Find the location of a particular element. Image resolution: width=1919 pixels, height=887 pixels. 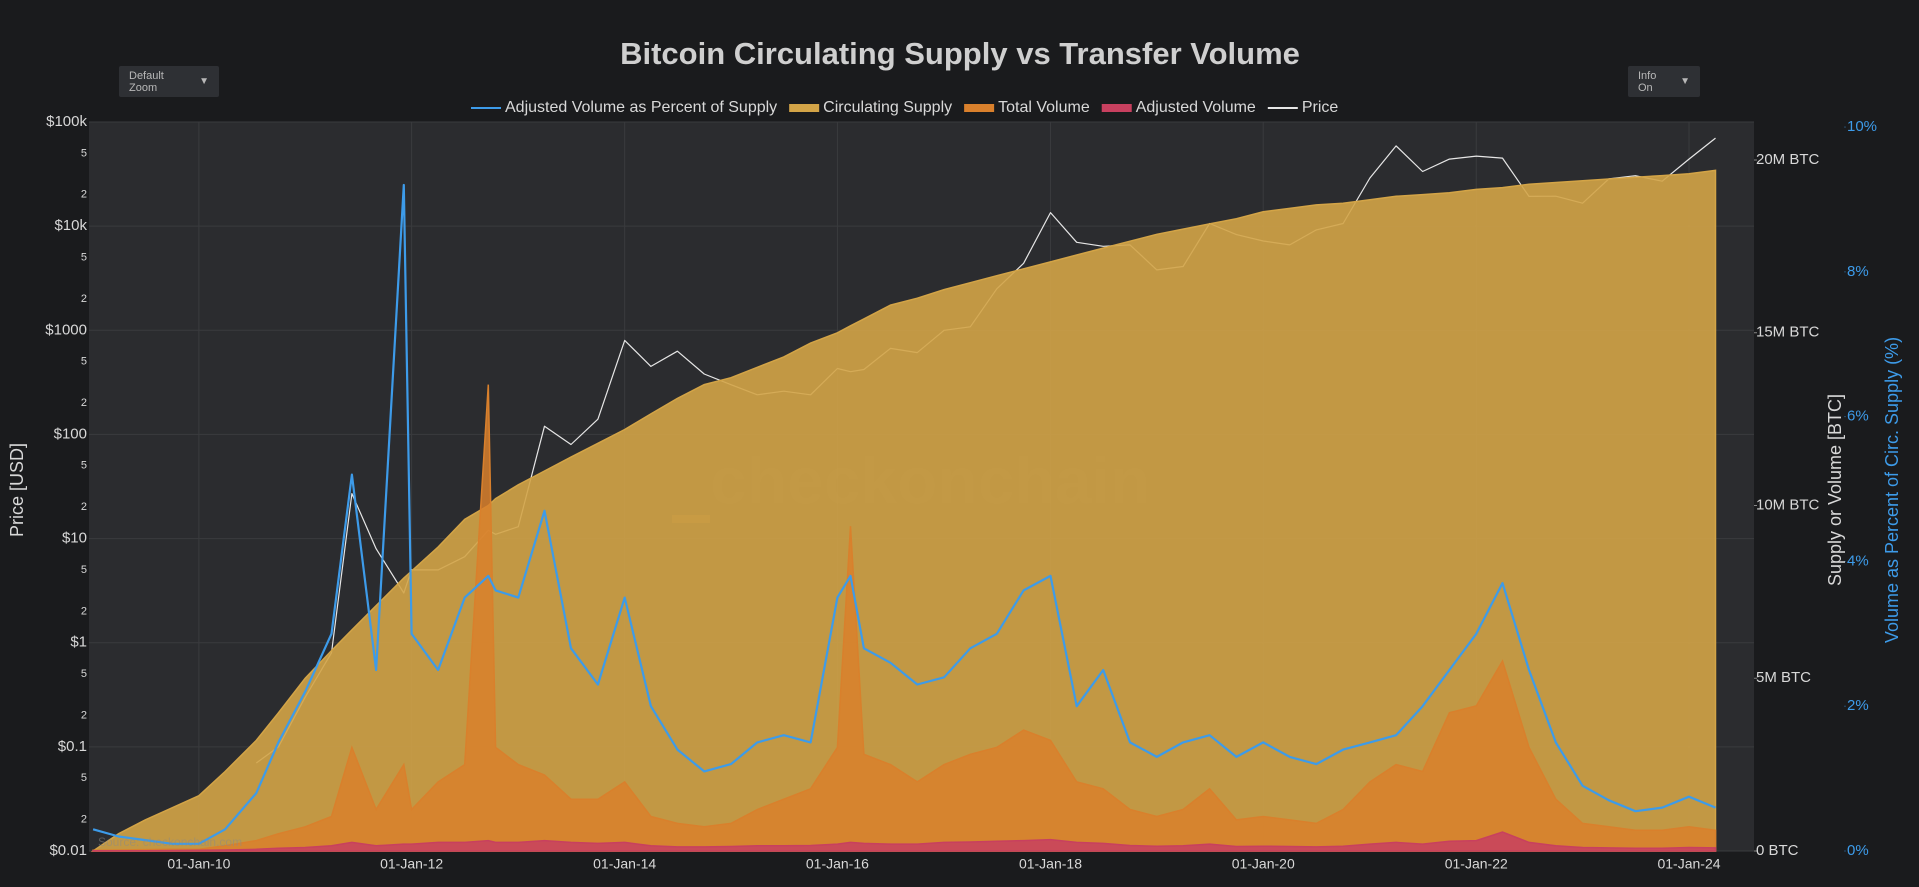

x-tick-label: 01-Jan-12 is located at coordinates (411, 864).